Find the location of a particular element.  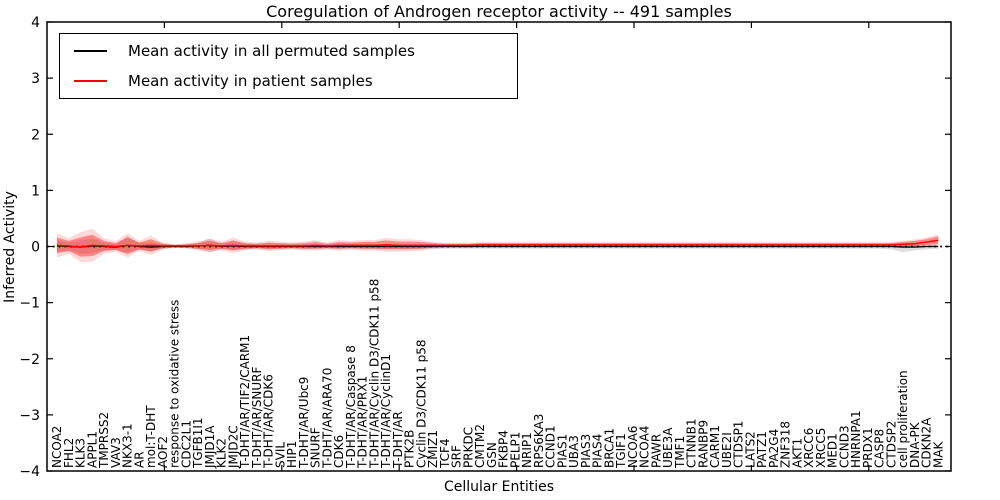

legend-item-patient: Mean activity in patient samples is located at coordinates (288, 81).